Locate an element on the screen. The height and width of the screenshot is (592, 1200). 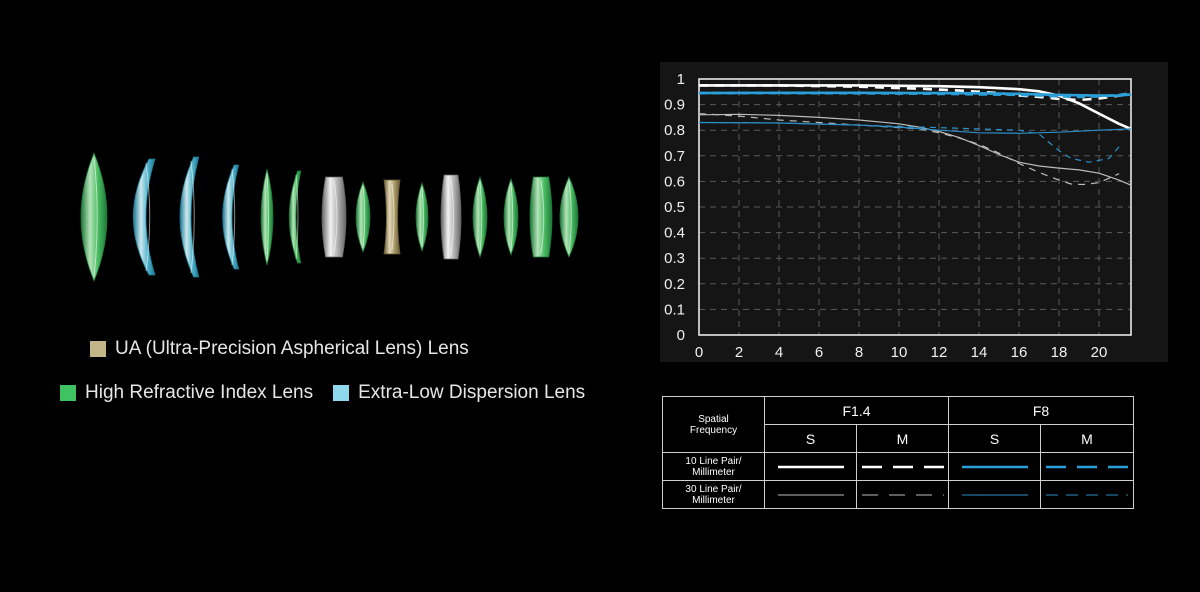
x-tick-label: 0 is located at coordinates (699, 352).